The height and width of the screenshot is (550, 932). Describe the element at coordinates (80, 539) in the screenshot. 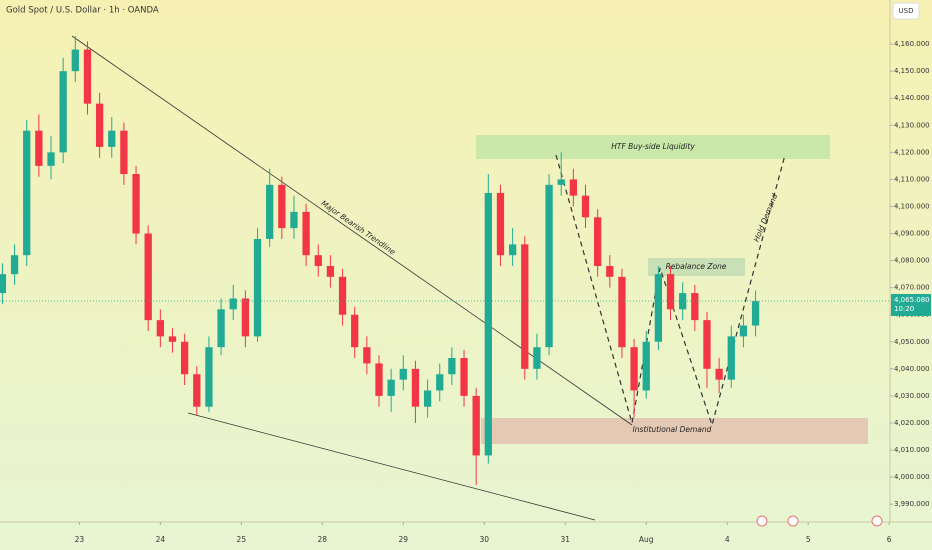

I see `x-tick-label: 23` at that location.